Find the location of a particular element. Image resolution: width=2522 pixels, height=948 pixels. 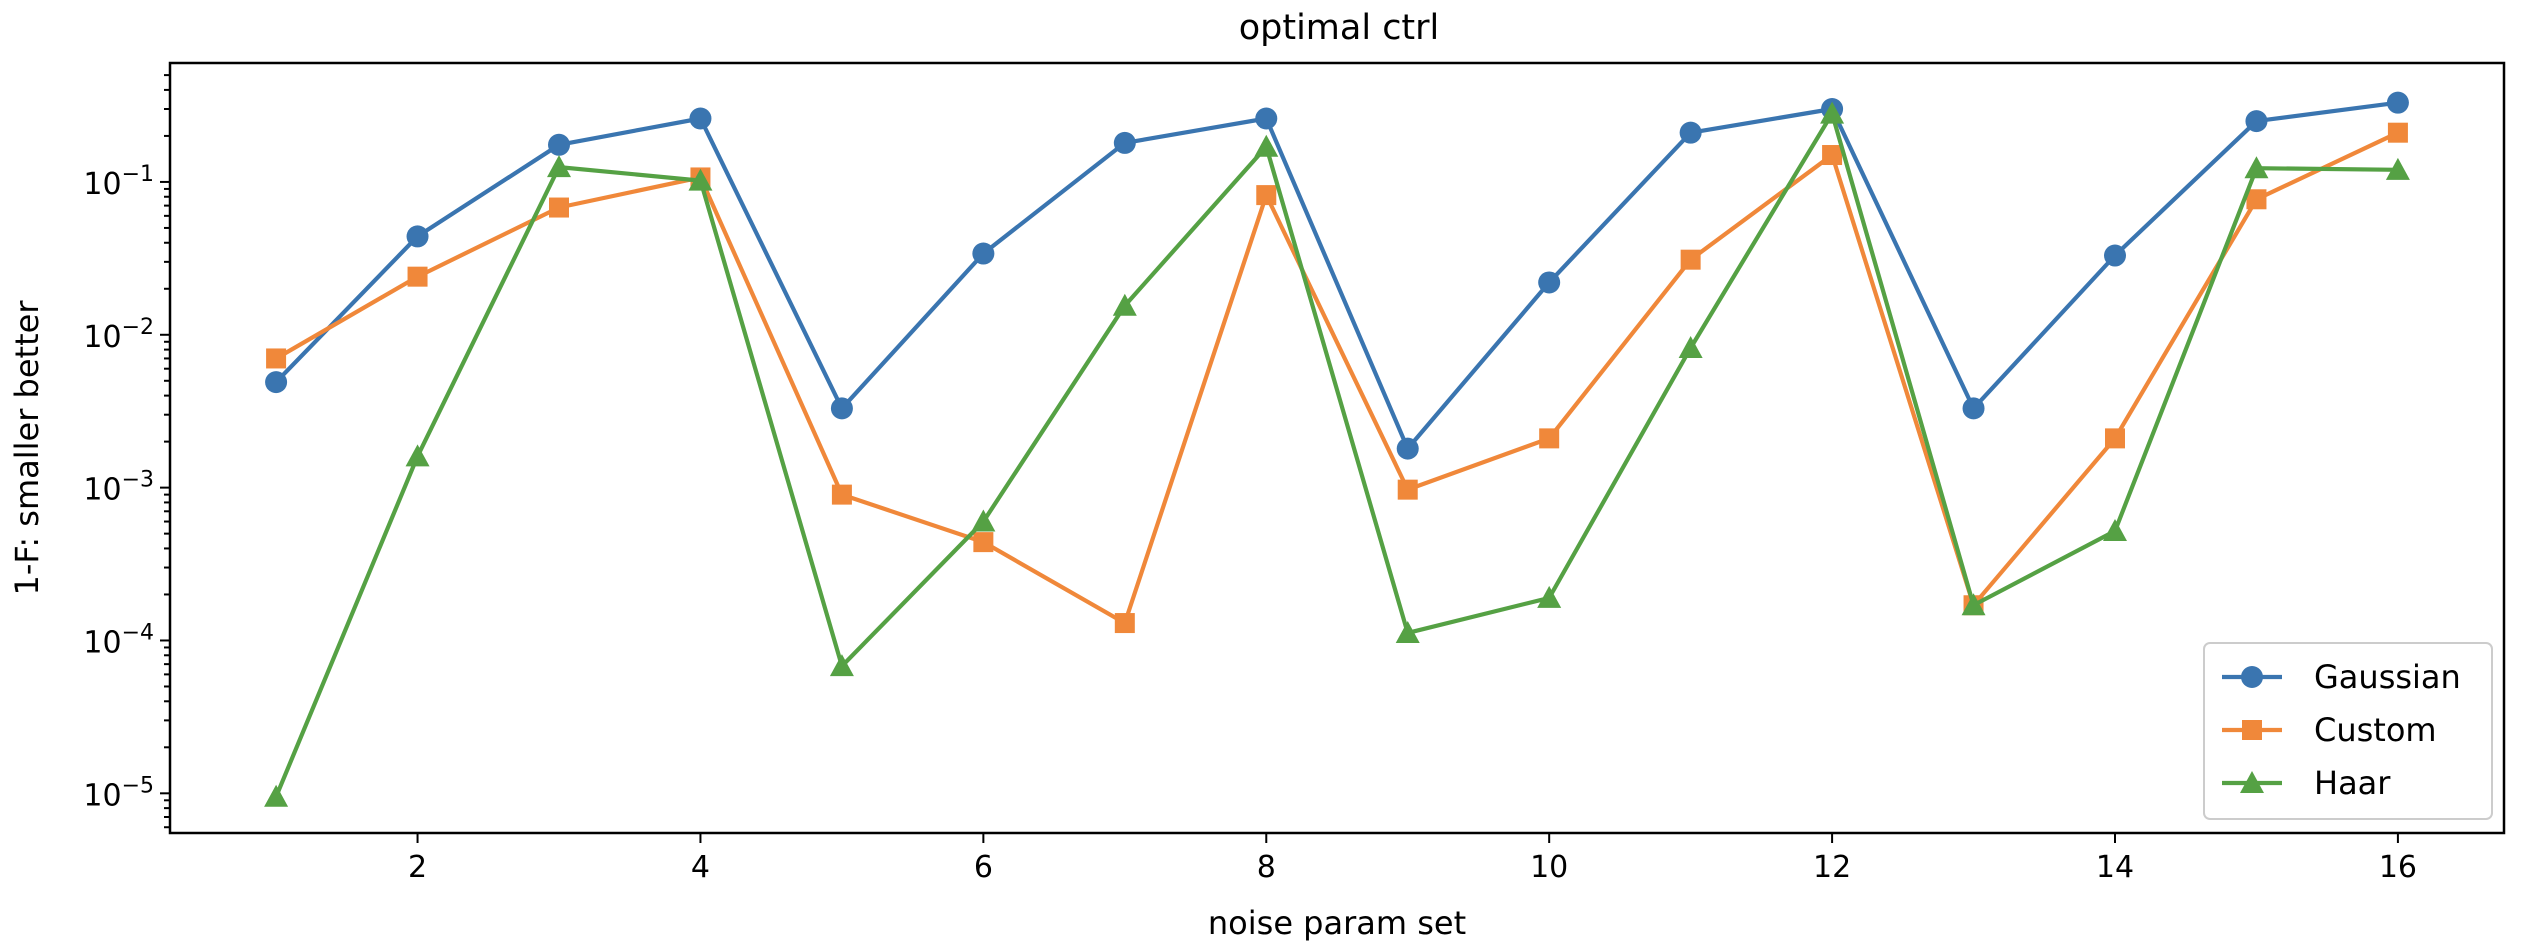

x-tick-label: 12 is located at coordinates (1832, 867).